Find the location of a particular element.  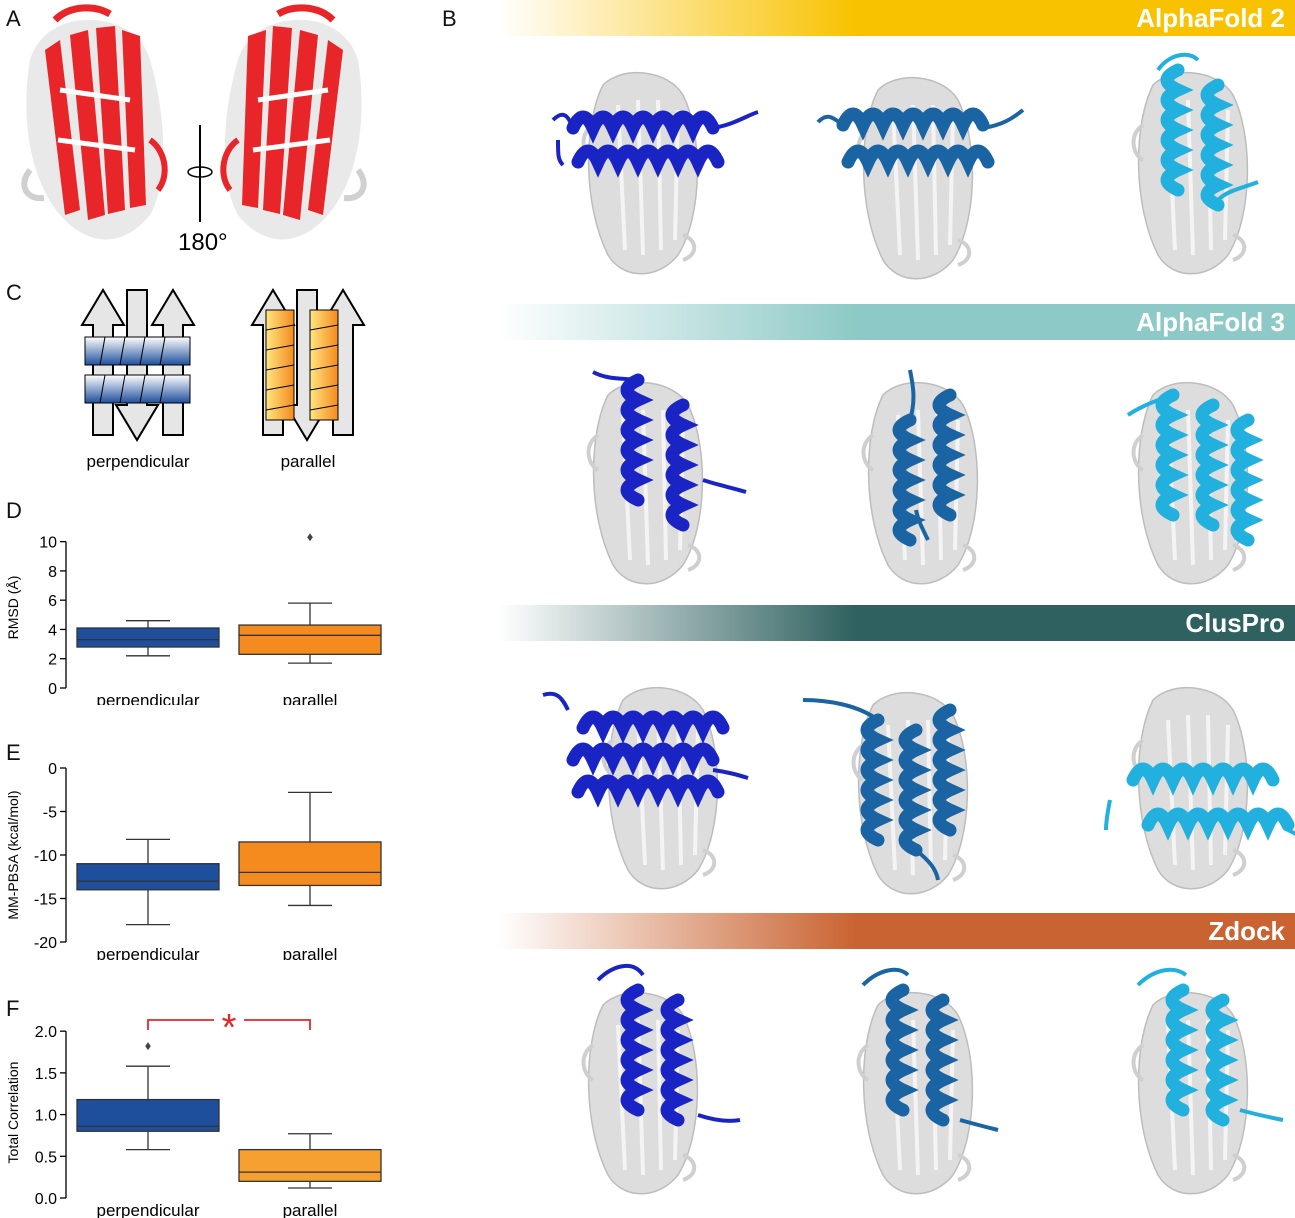

y-tick-label-d: 4 is located at coordinates (52, 630).